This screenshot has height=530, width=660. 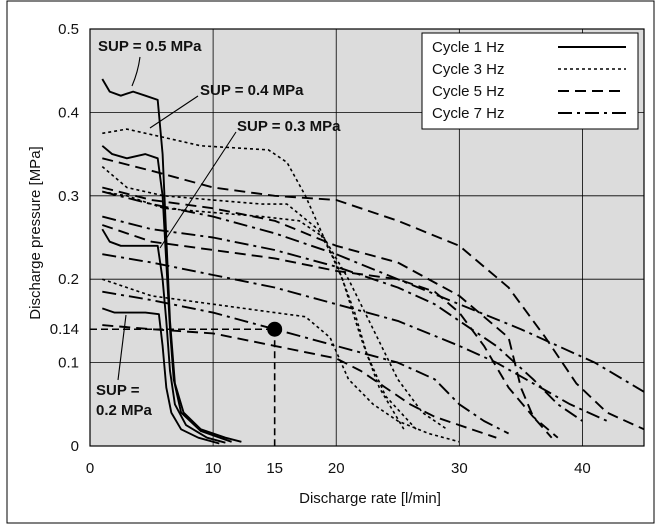 What do you see at coordinates (68, 112) in the screenshot?
I see `y-tick-label: 0.4` at bounding box center [68, 112].